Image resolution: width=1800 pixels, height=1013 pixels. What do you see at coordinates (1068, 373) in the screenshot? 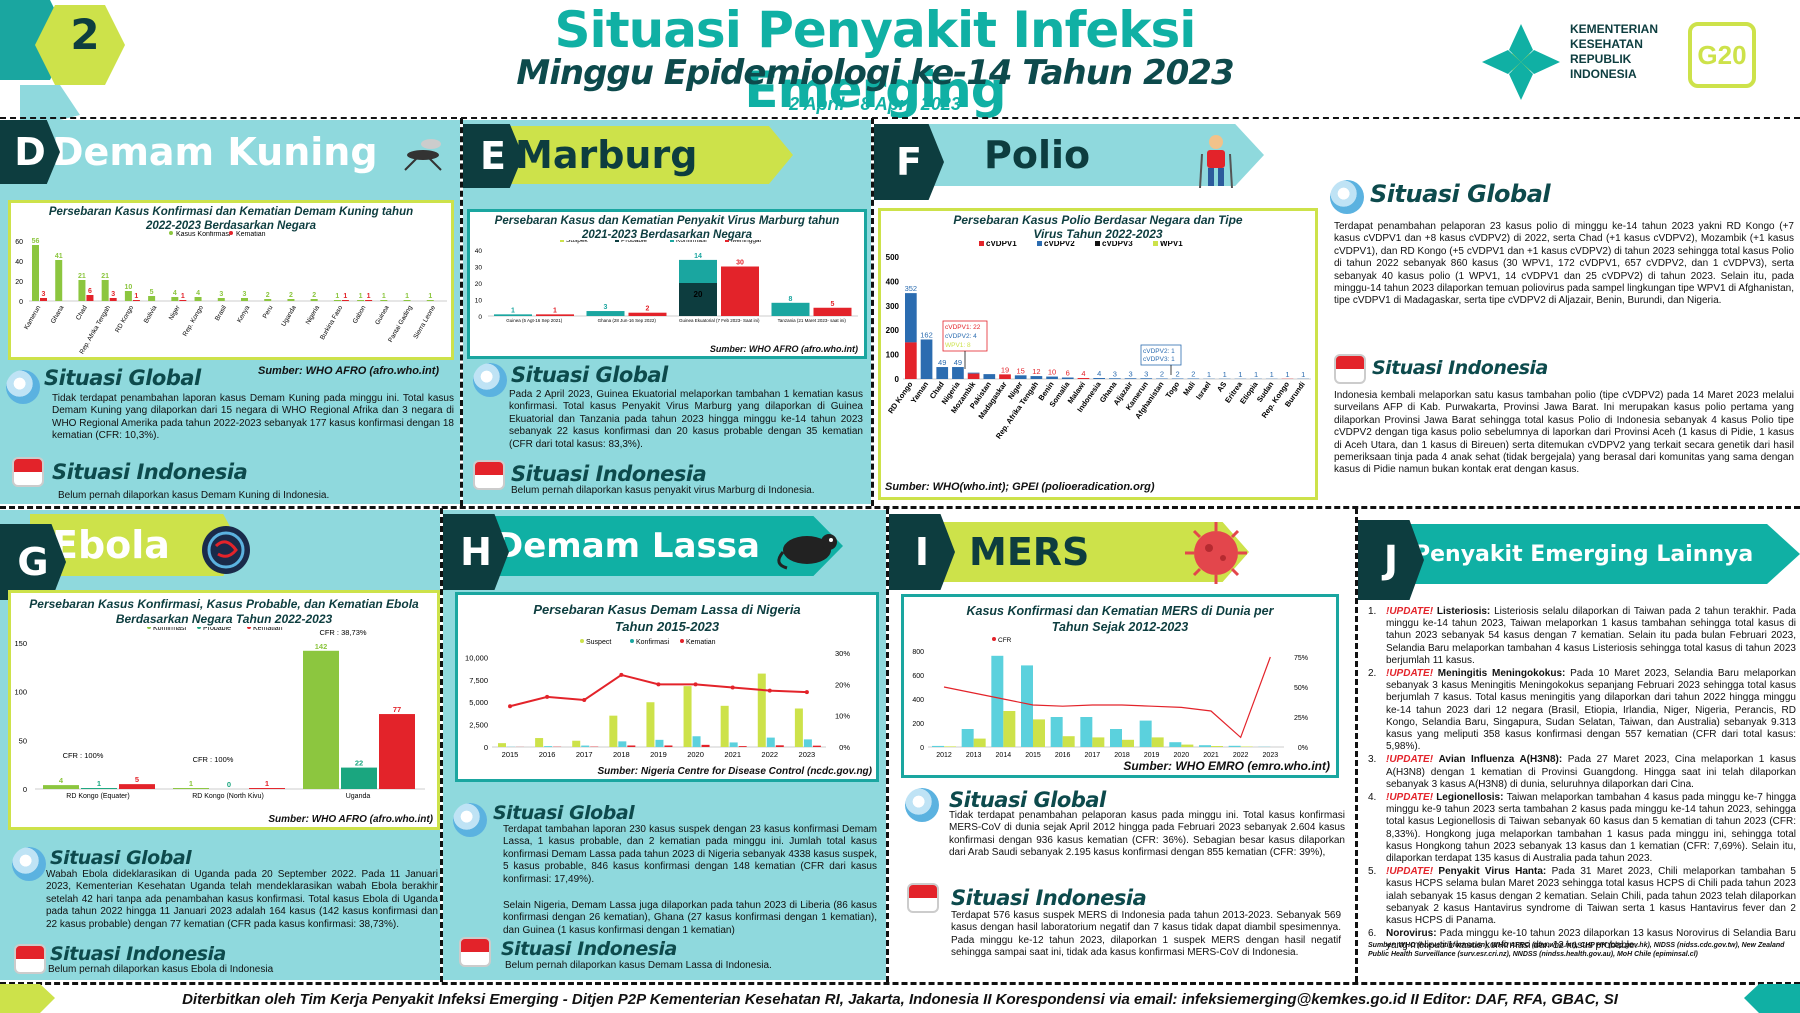
I see `data-label: 6` at bounding box center [1068, 373].